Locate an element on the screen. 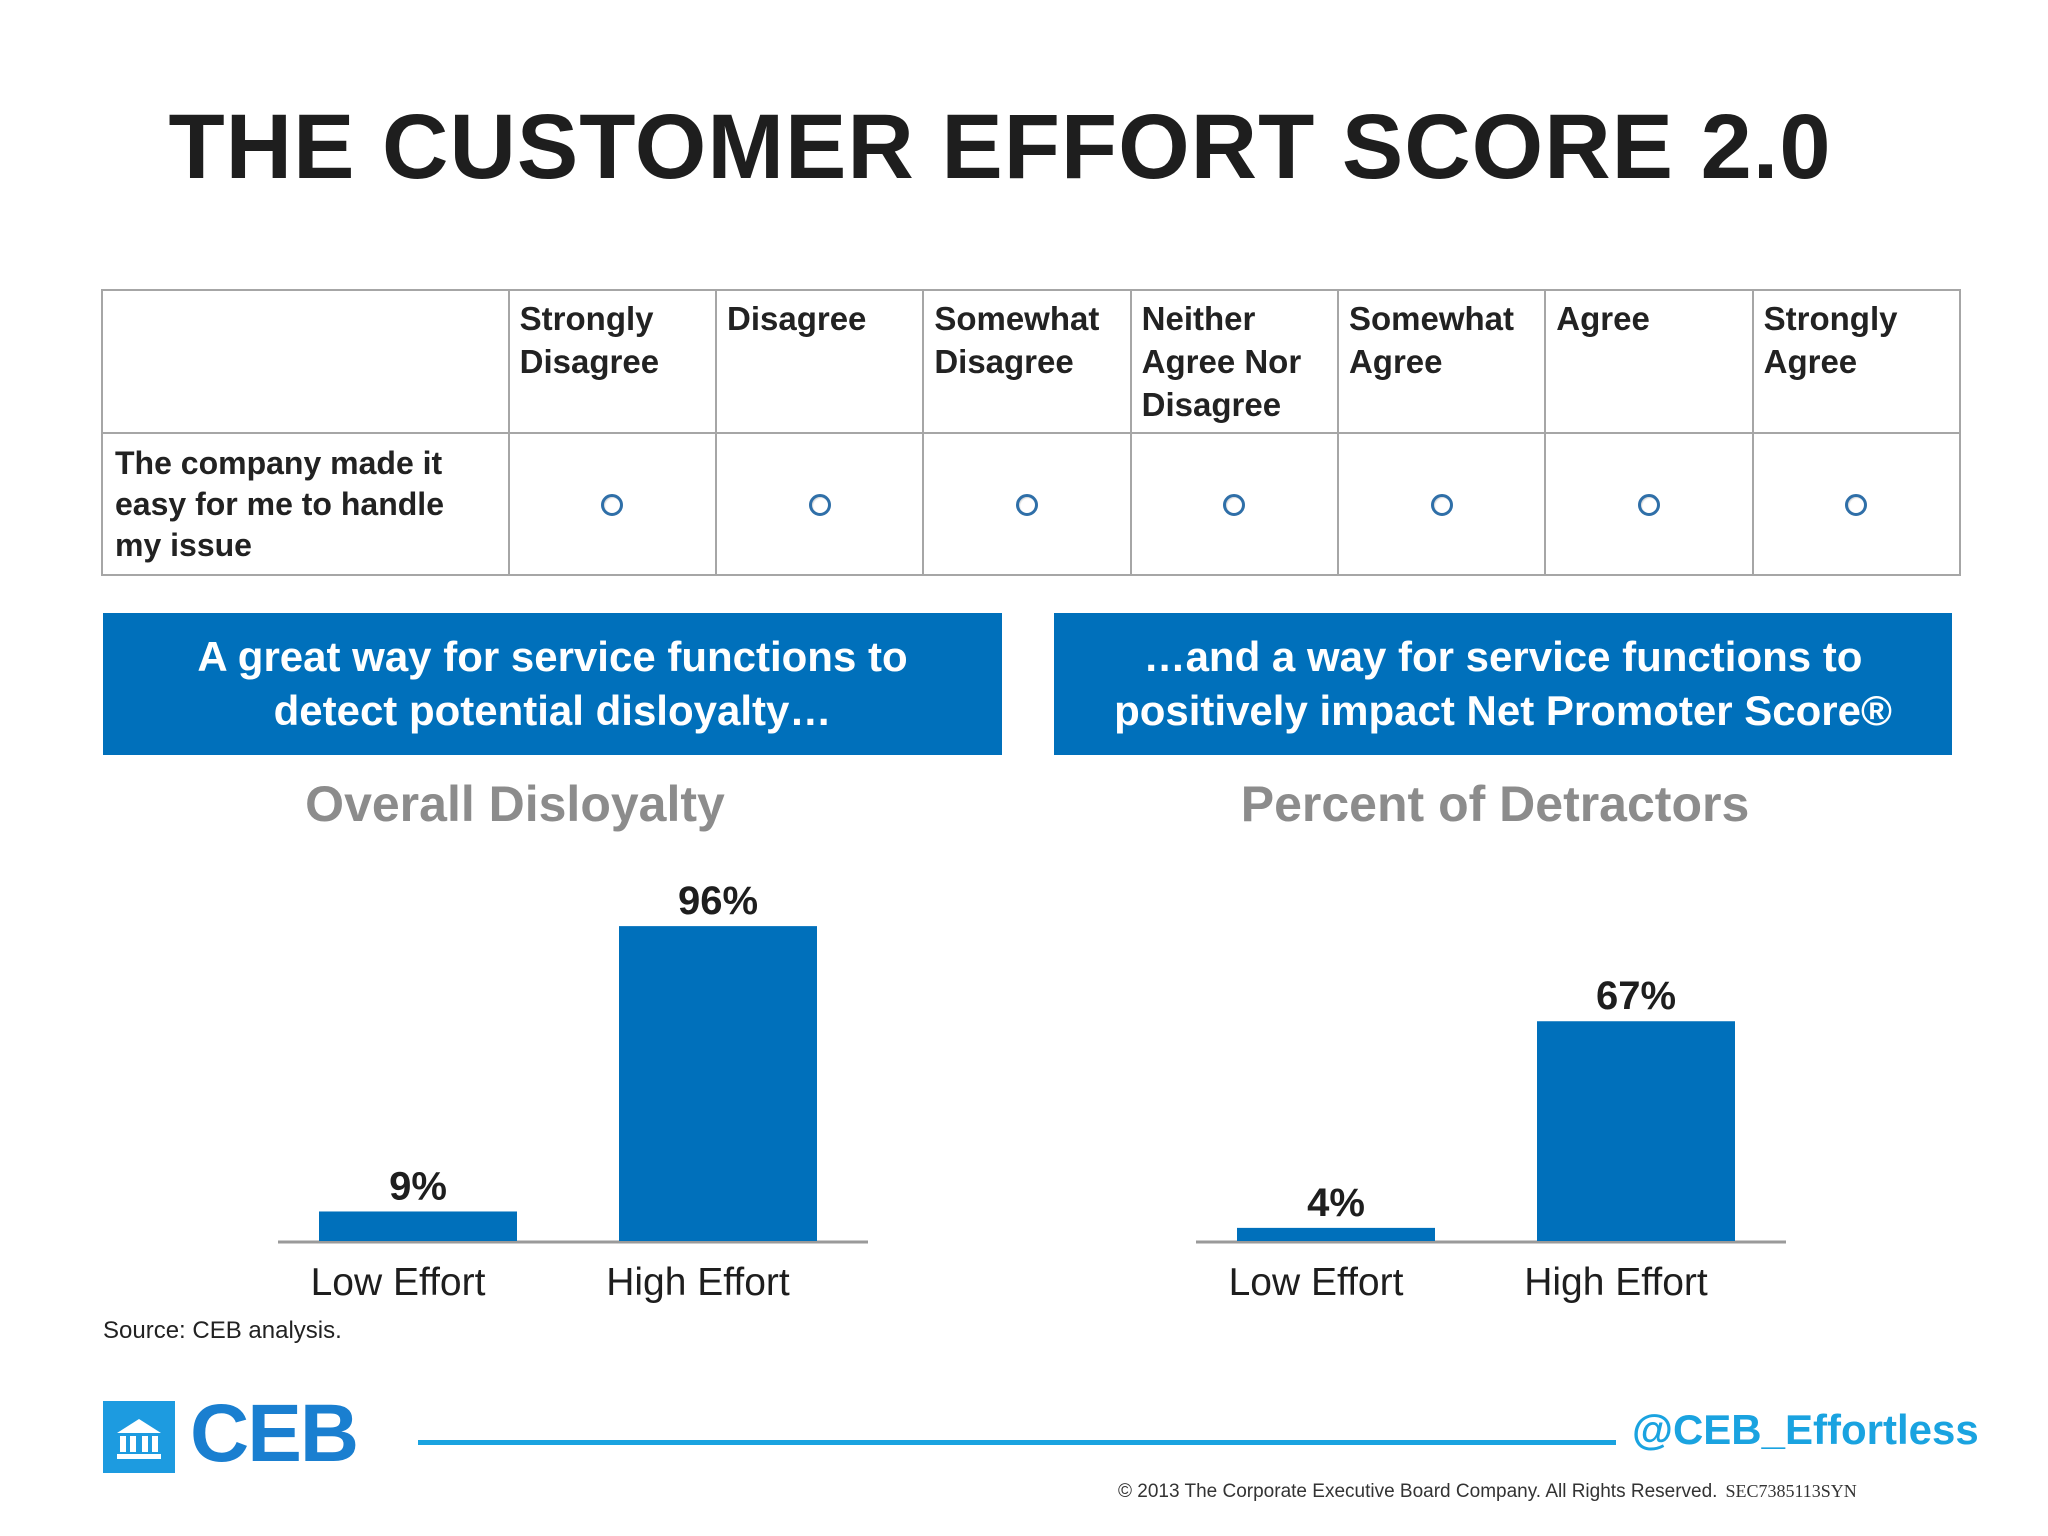 The height and width of the screenshot is (1536, 2048). radio-somewhat-disagree is located at coordinates (1026, 504).